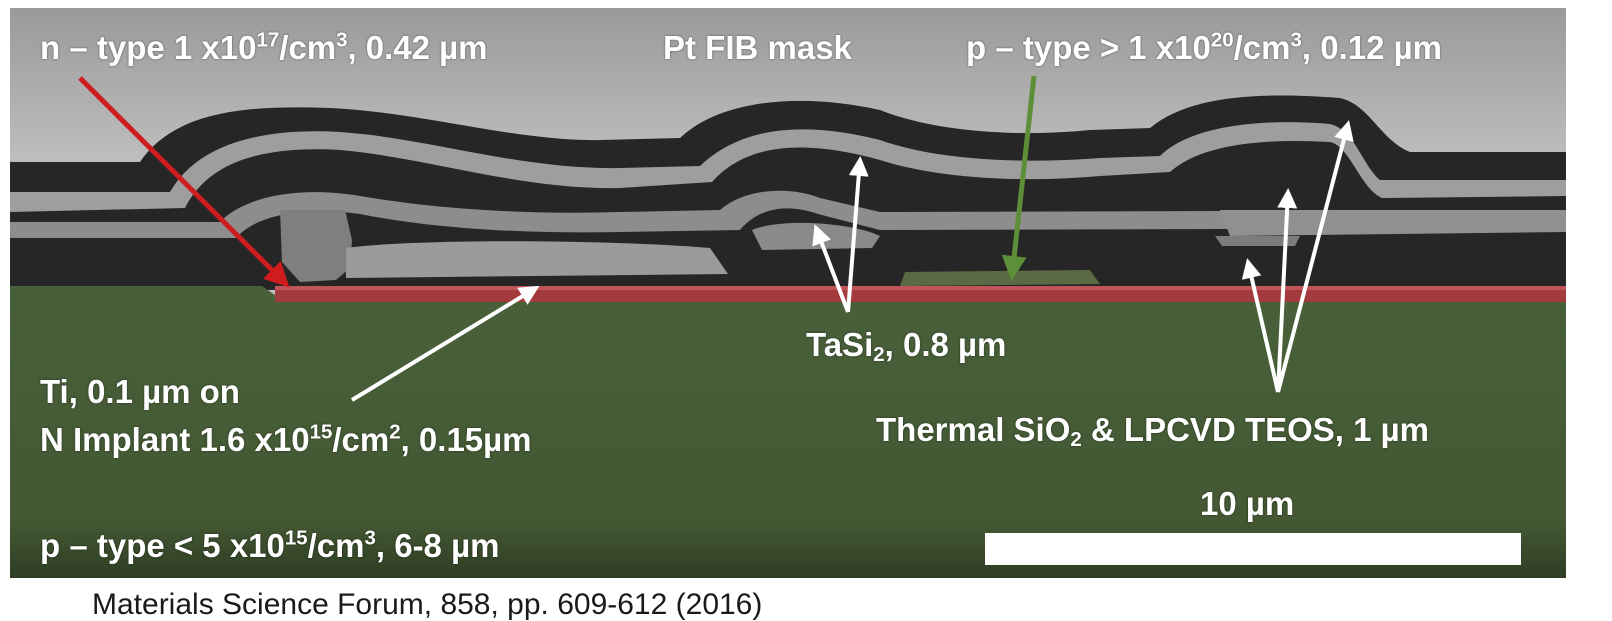  I want to click on label-ti-line1: Ti, 0.1 µm on, so click(140, 391).